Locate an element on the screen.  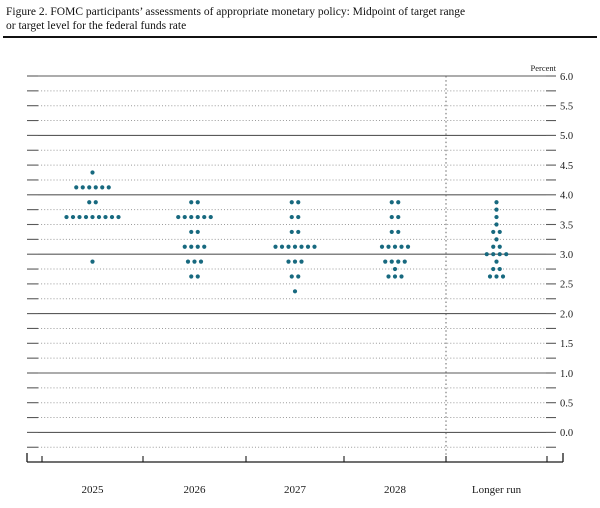
x-category-label: 2025 is located at coordinates (93, 490).